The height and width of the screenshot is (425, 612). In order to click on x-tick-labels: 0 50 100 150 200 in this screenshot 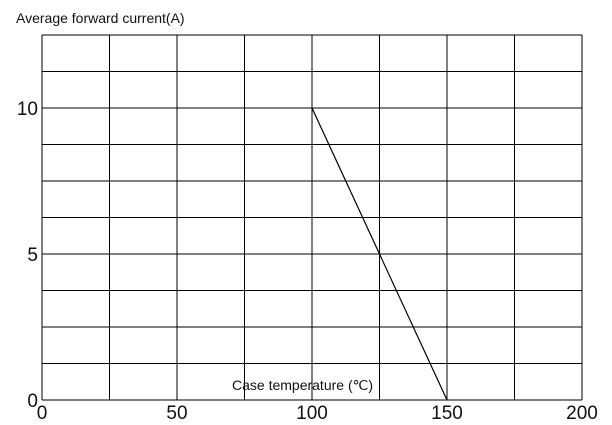, I will do `click(317, 413)`.